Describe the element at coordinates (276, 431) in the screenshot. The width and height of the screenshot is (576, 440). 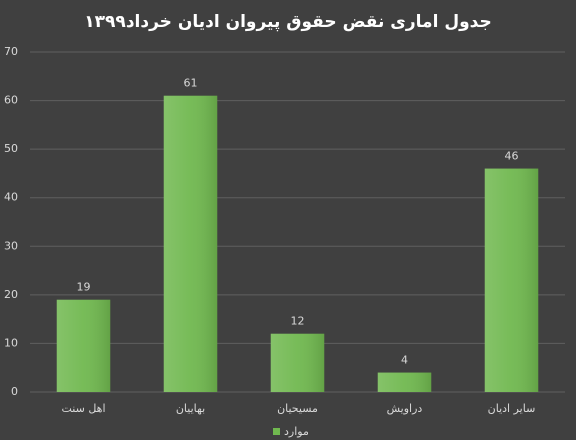
I see `legend-swatch` at that location.